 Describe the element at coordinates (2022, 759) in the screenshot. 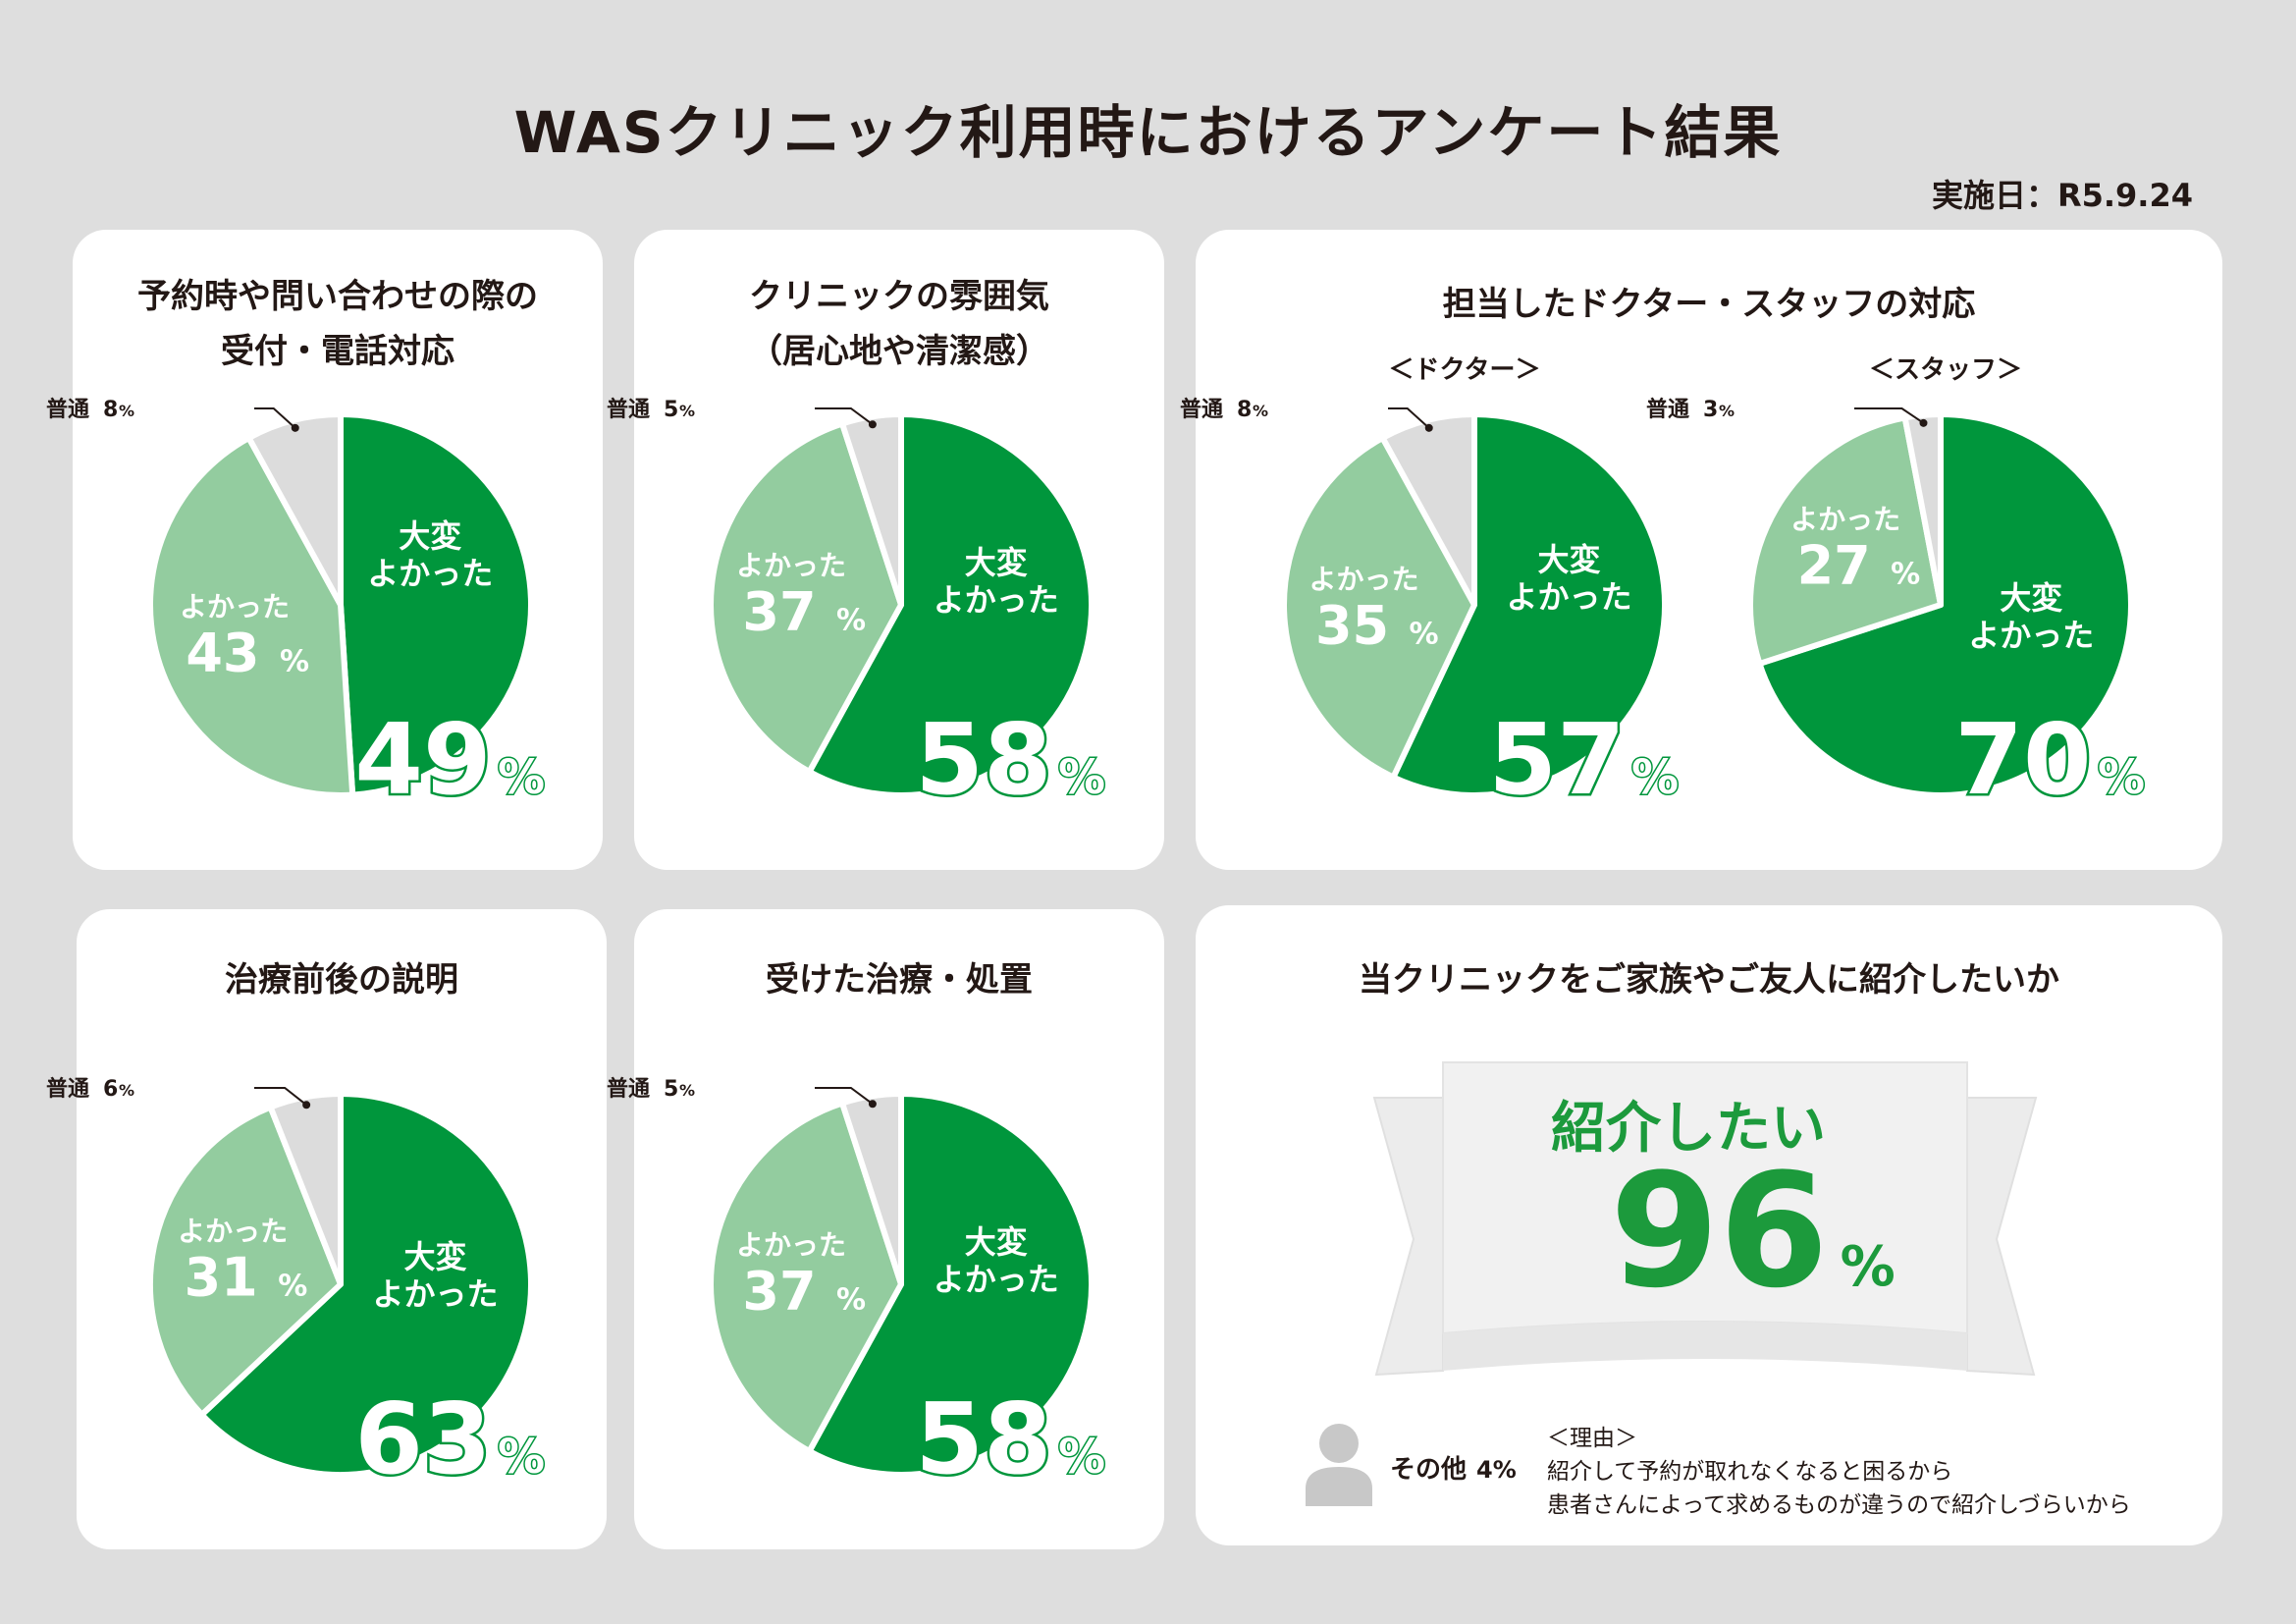

I see `slice-value-very-good: 70` at that location.